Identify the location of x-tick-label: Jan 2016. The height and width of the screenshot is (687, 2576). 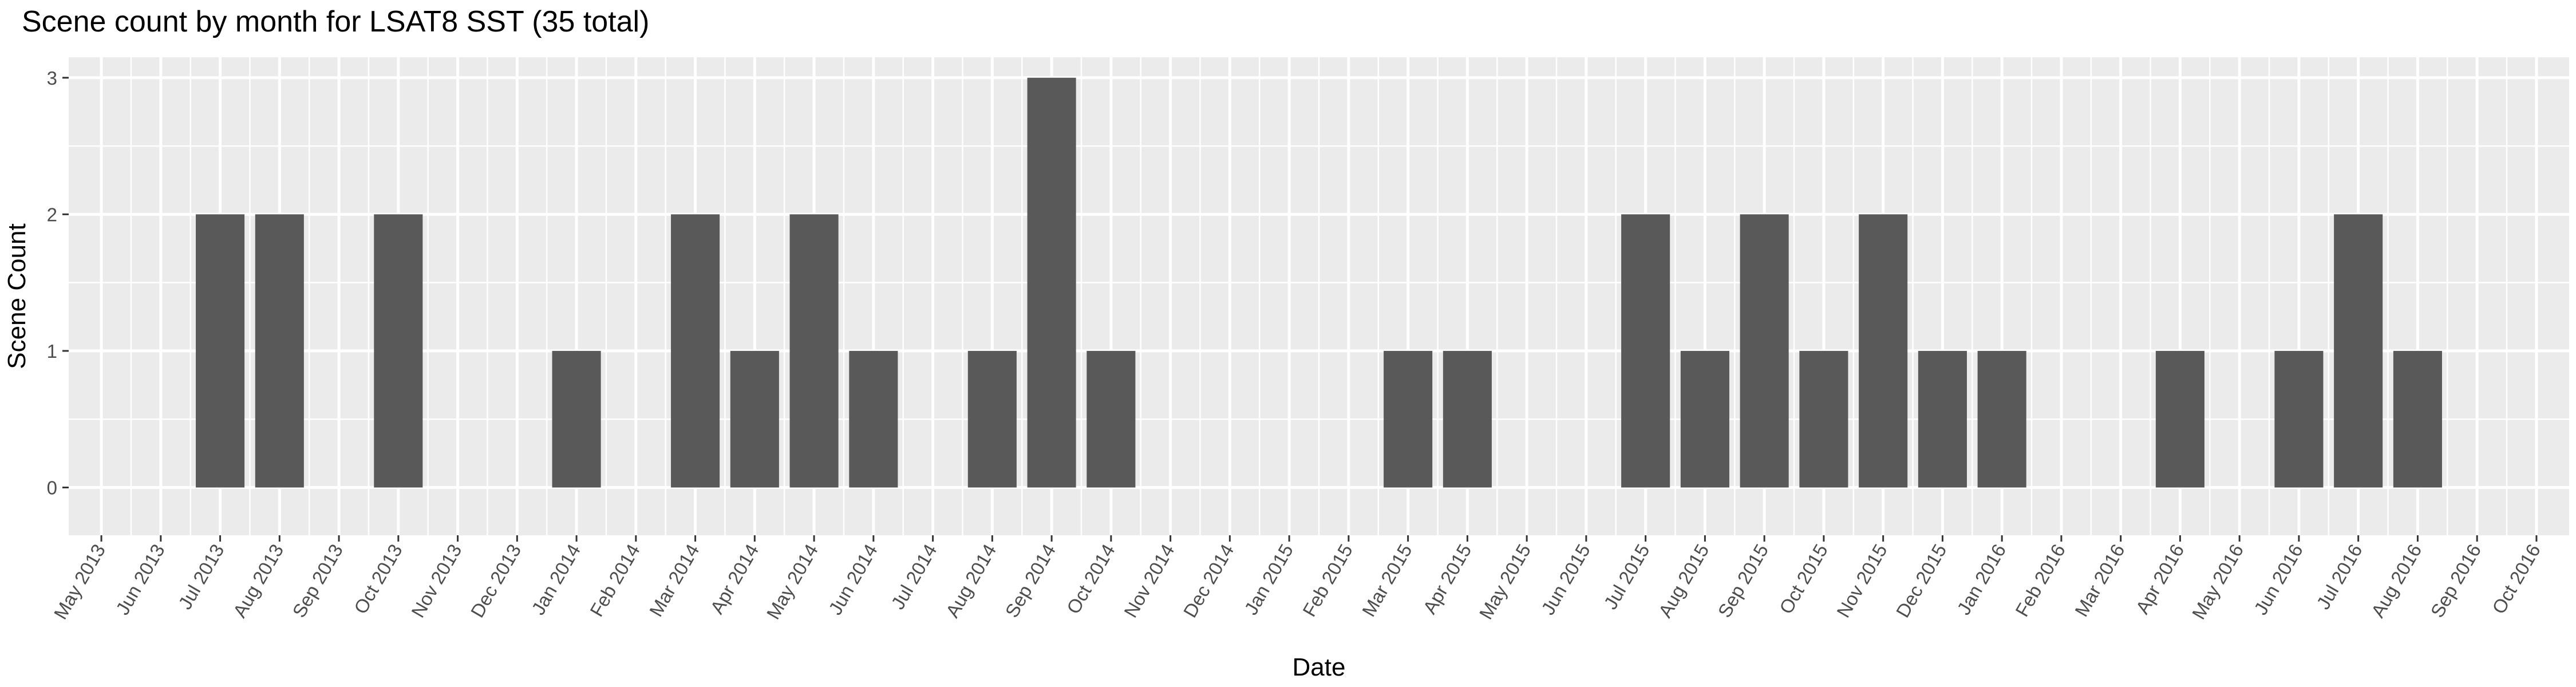
(1981, 579).